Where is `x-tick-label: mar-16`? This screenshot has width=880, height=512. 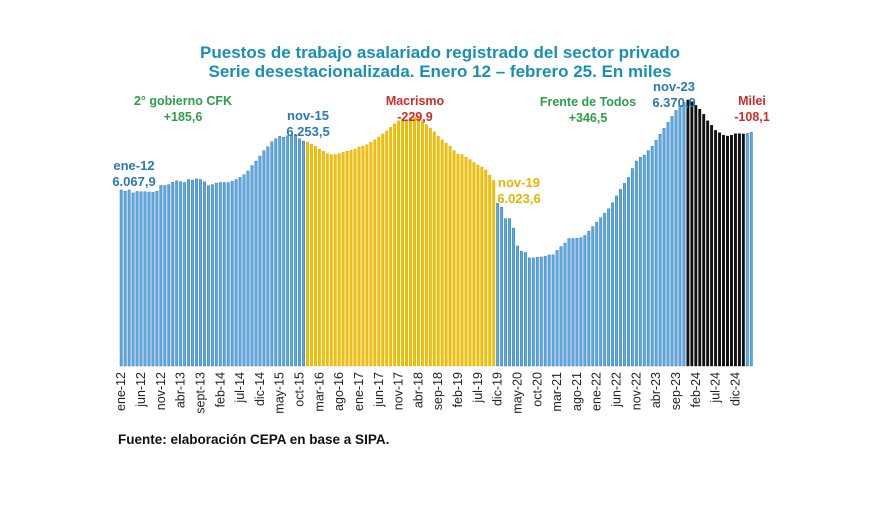 x-tick-label: mar-16 is located at coordinates (319, 392).